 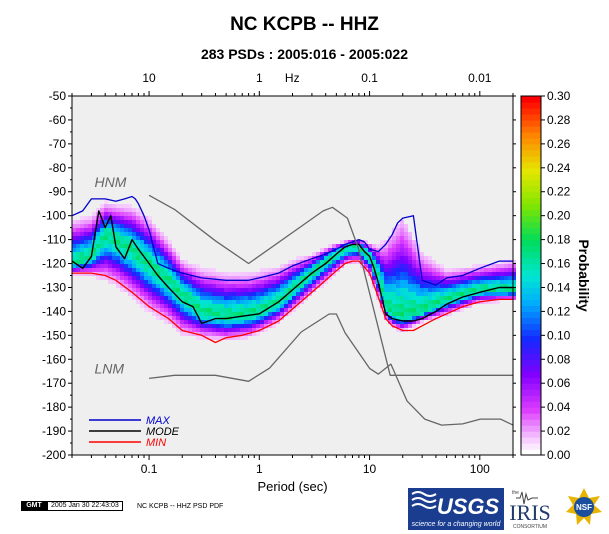 I want to click on iris-logo-text: IRIS, so click(x=530, y=512).